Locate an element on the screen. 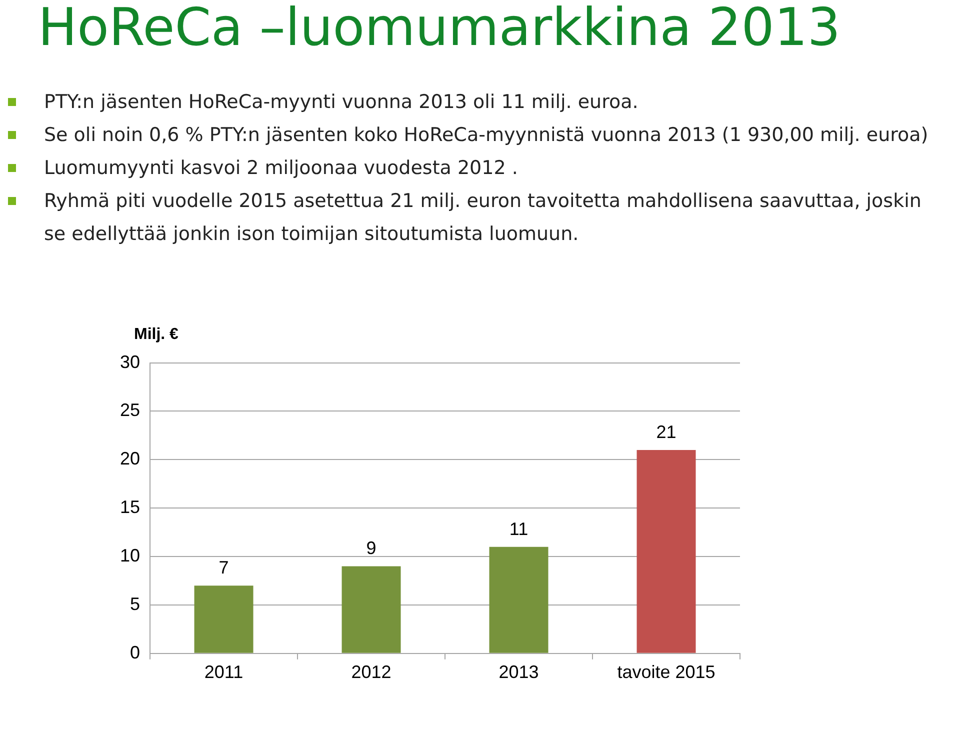  data-label: 7 is located at coordinates (223, 568).